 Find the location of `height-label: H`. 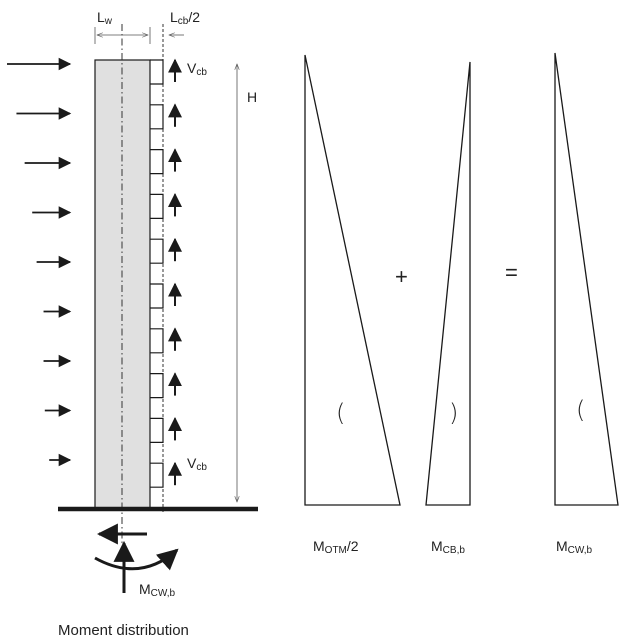

height-label: H is located at coordinates (252, 97).